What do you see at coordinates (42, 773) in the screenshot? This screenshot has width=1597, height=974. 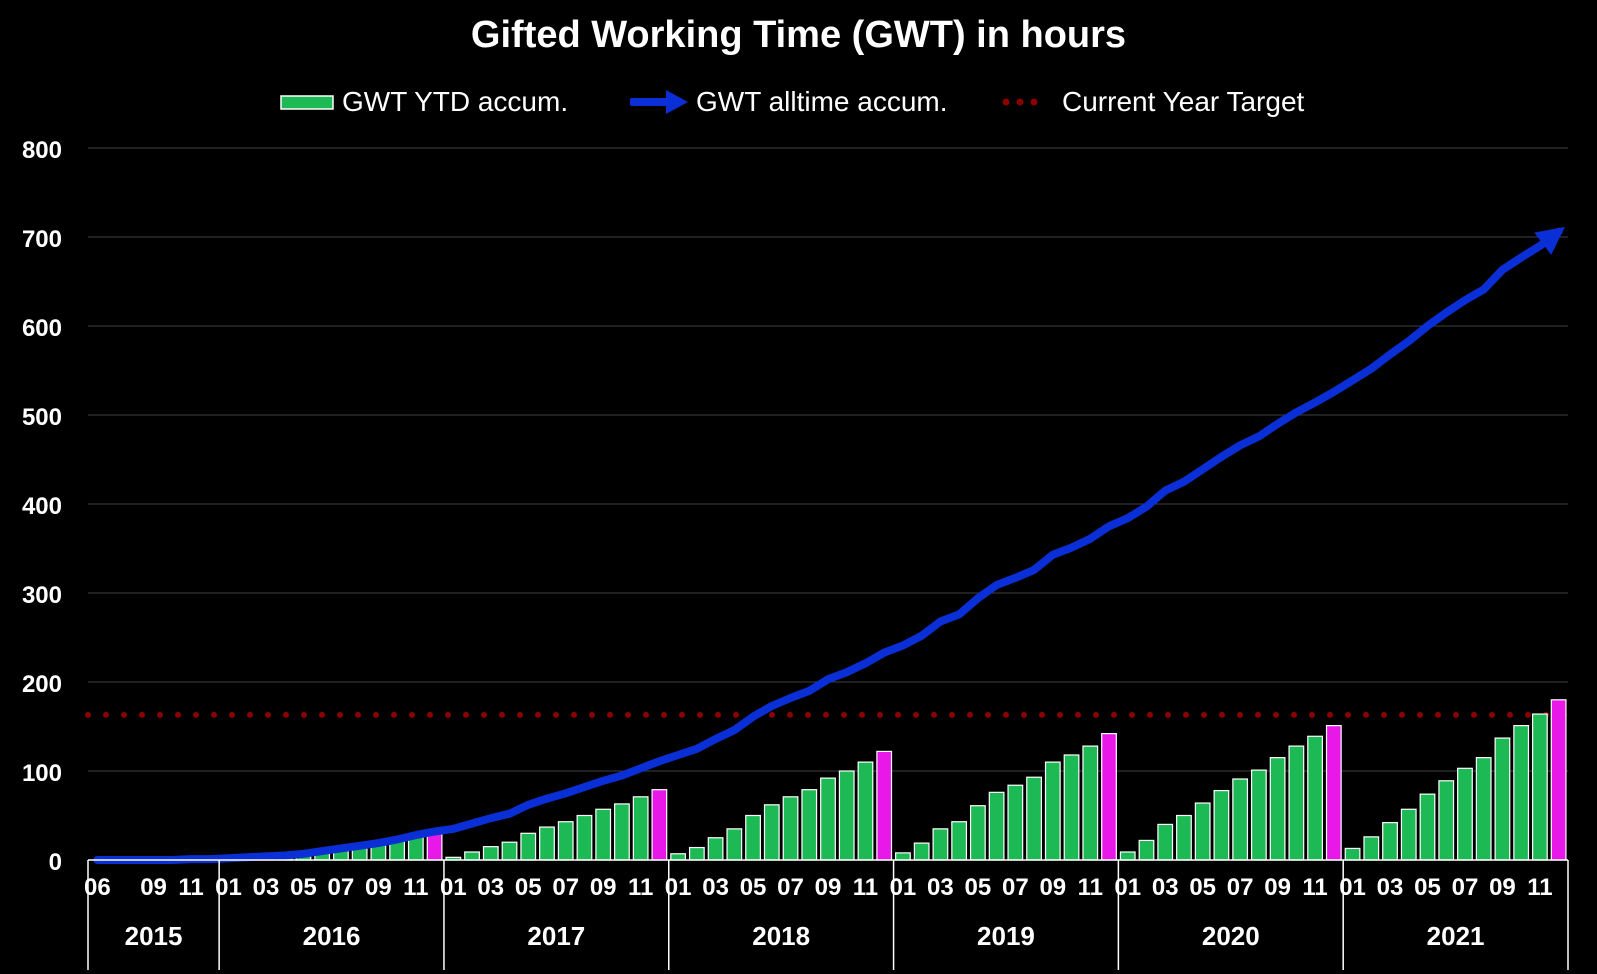 I see `y-tick-label: 100` at bounding box center [42, 773].